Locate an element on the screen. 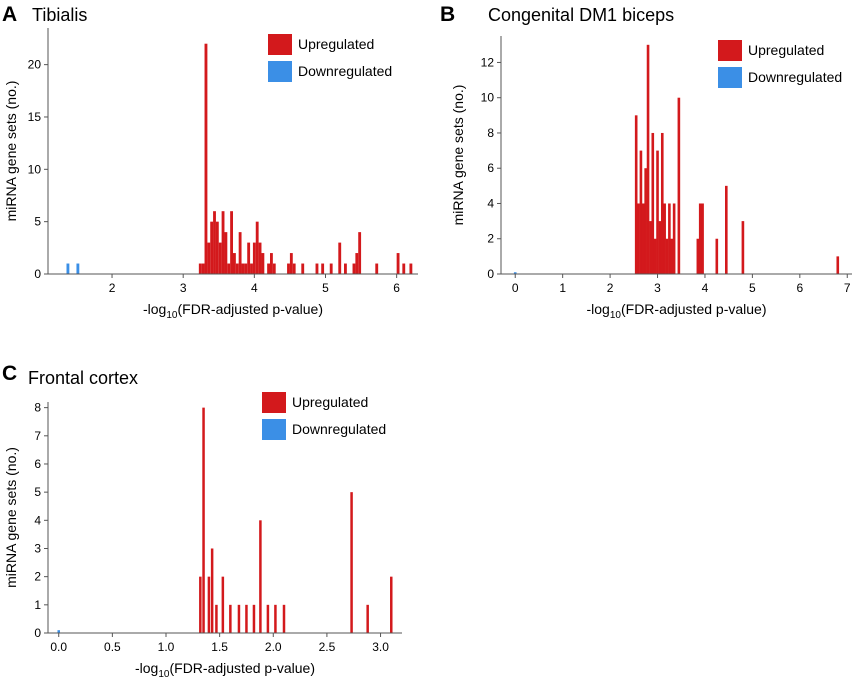 The image size is (858, 679). x-tick-label: 2.5 is located at coordinates (327, 647).